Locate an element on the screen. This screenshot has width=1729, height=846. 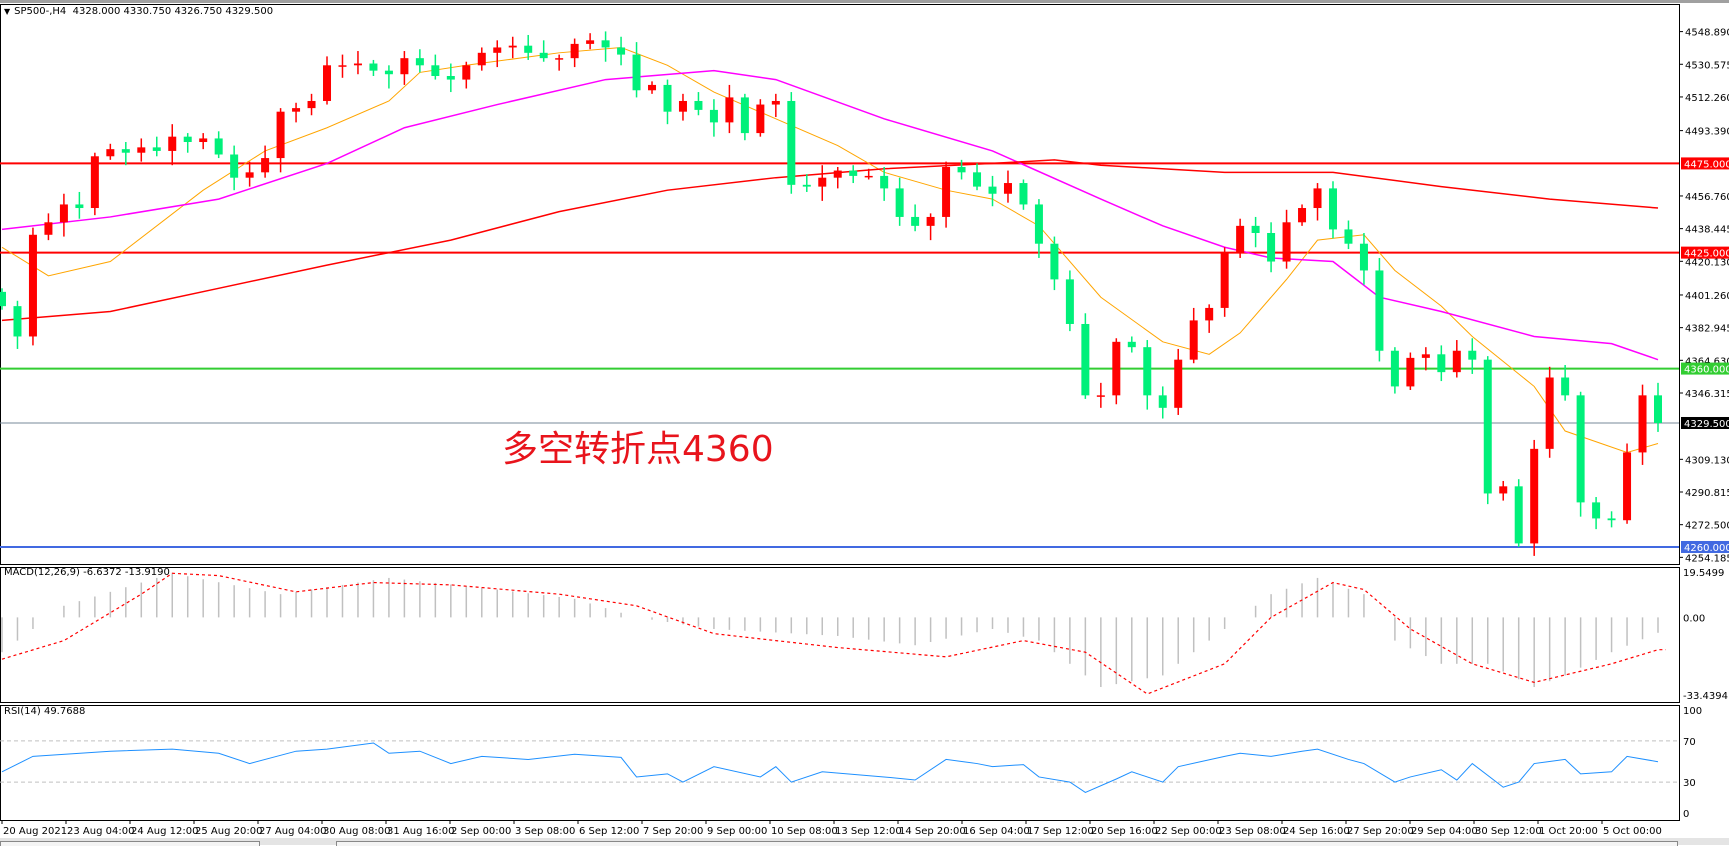
scroll-area is located at coordinates (1007, 843).